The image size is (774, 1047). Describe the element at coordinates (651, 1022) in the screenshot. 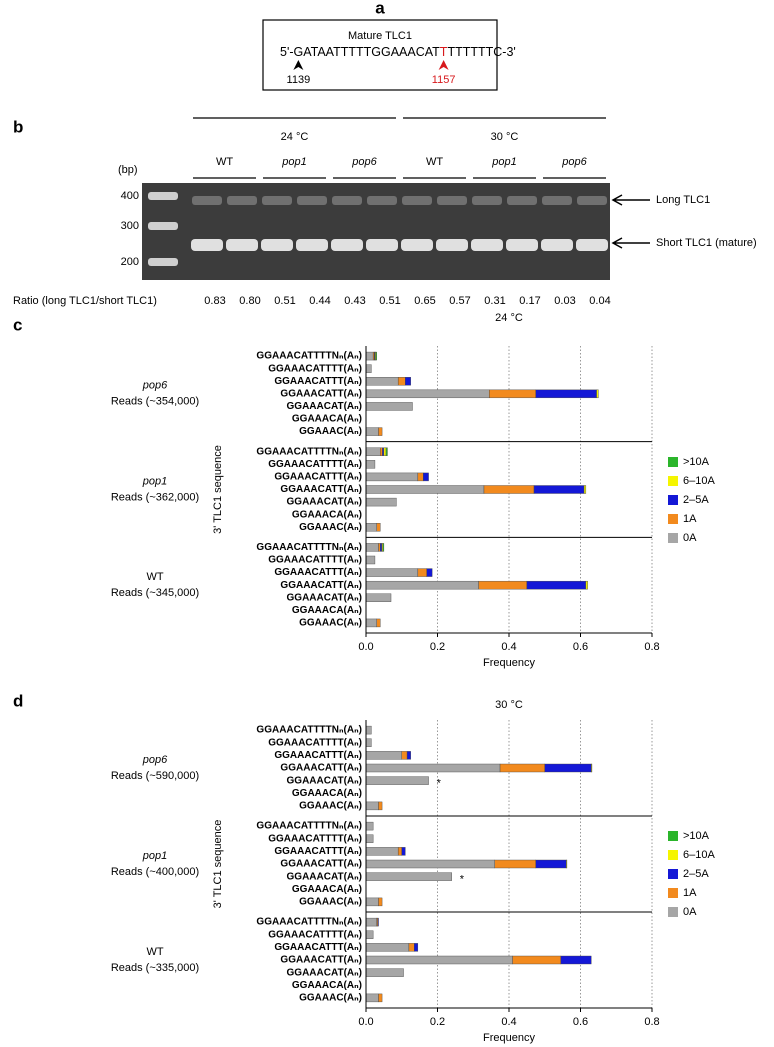

I see `x-tick-label: 0.8` at that location.